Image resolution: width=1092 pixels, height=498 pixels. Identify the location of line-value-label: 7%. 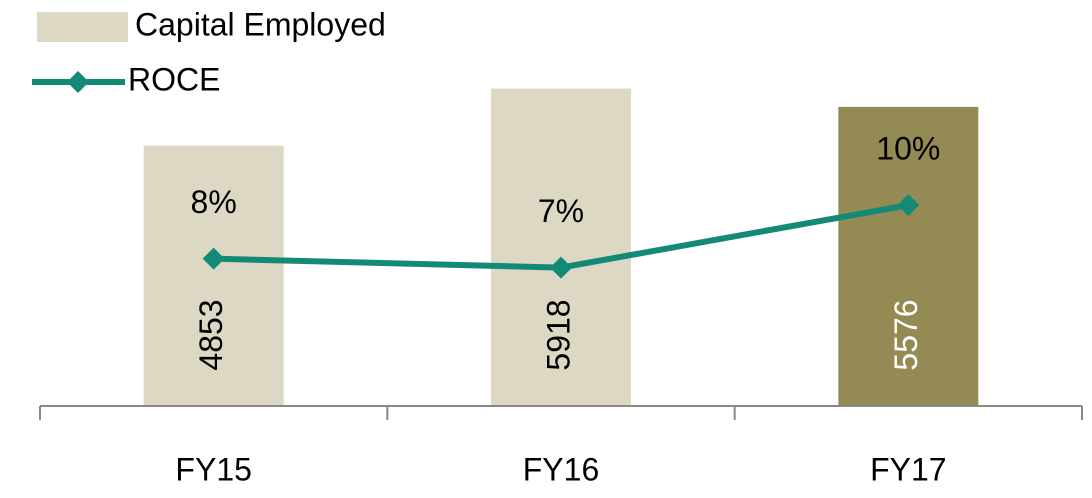
(561, 211).